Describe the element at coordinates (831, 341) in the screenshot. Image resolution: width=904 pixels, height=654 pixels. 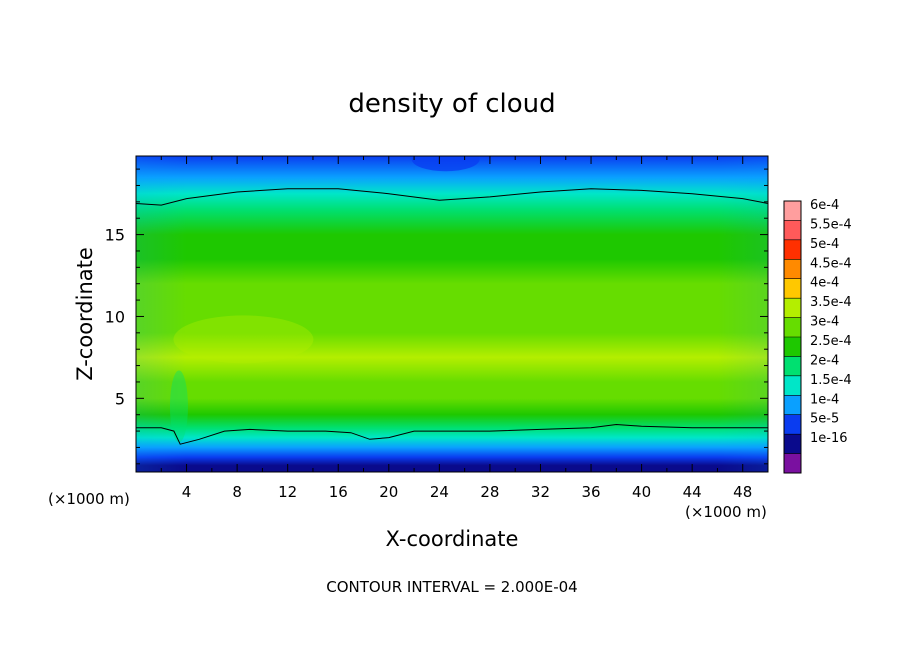
I see `colorbar-label: 2.5e-4` at that location.